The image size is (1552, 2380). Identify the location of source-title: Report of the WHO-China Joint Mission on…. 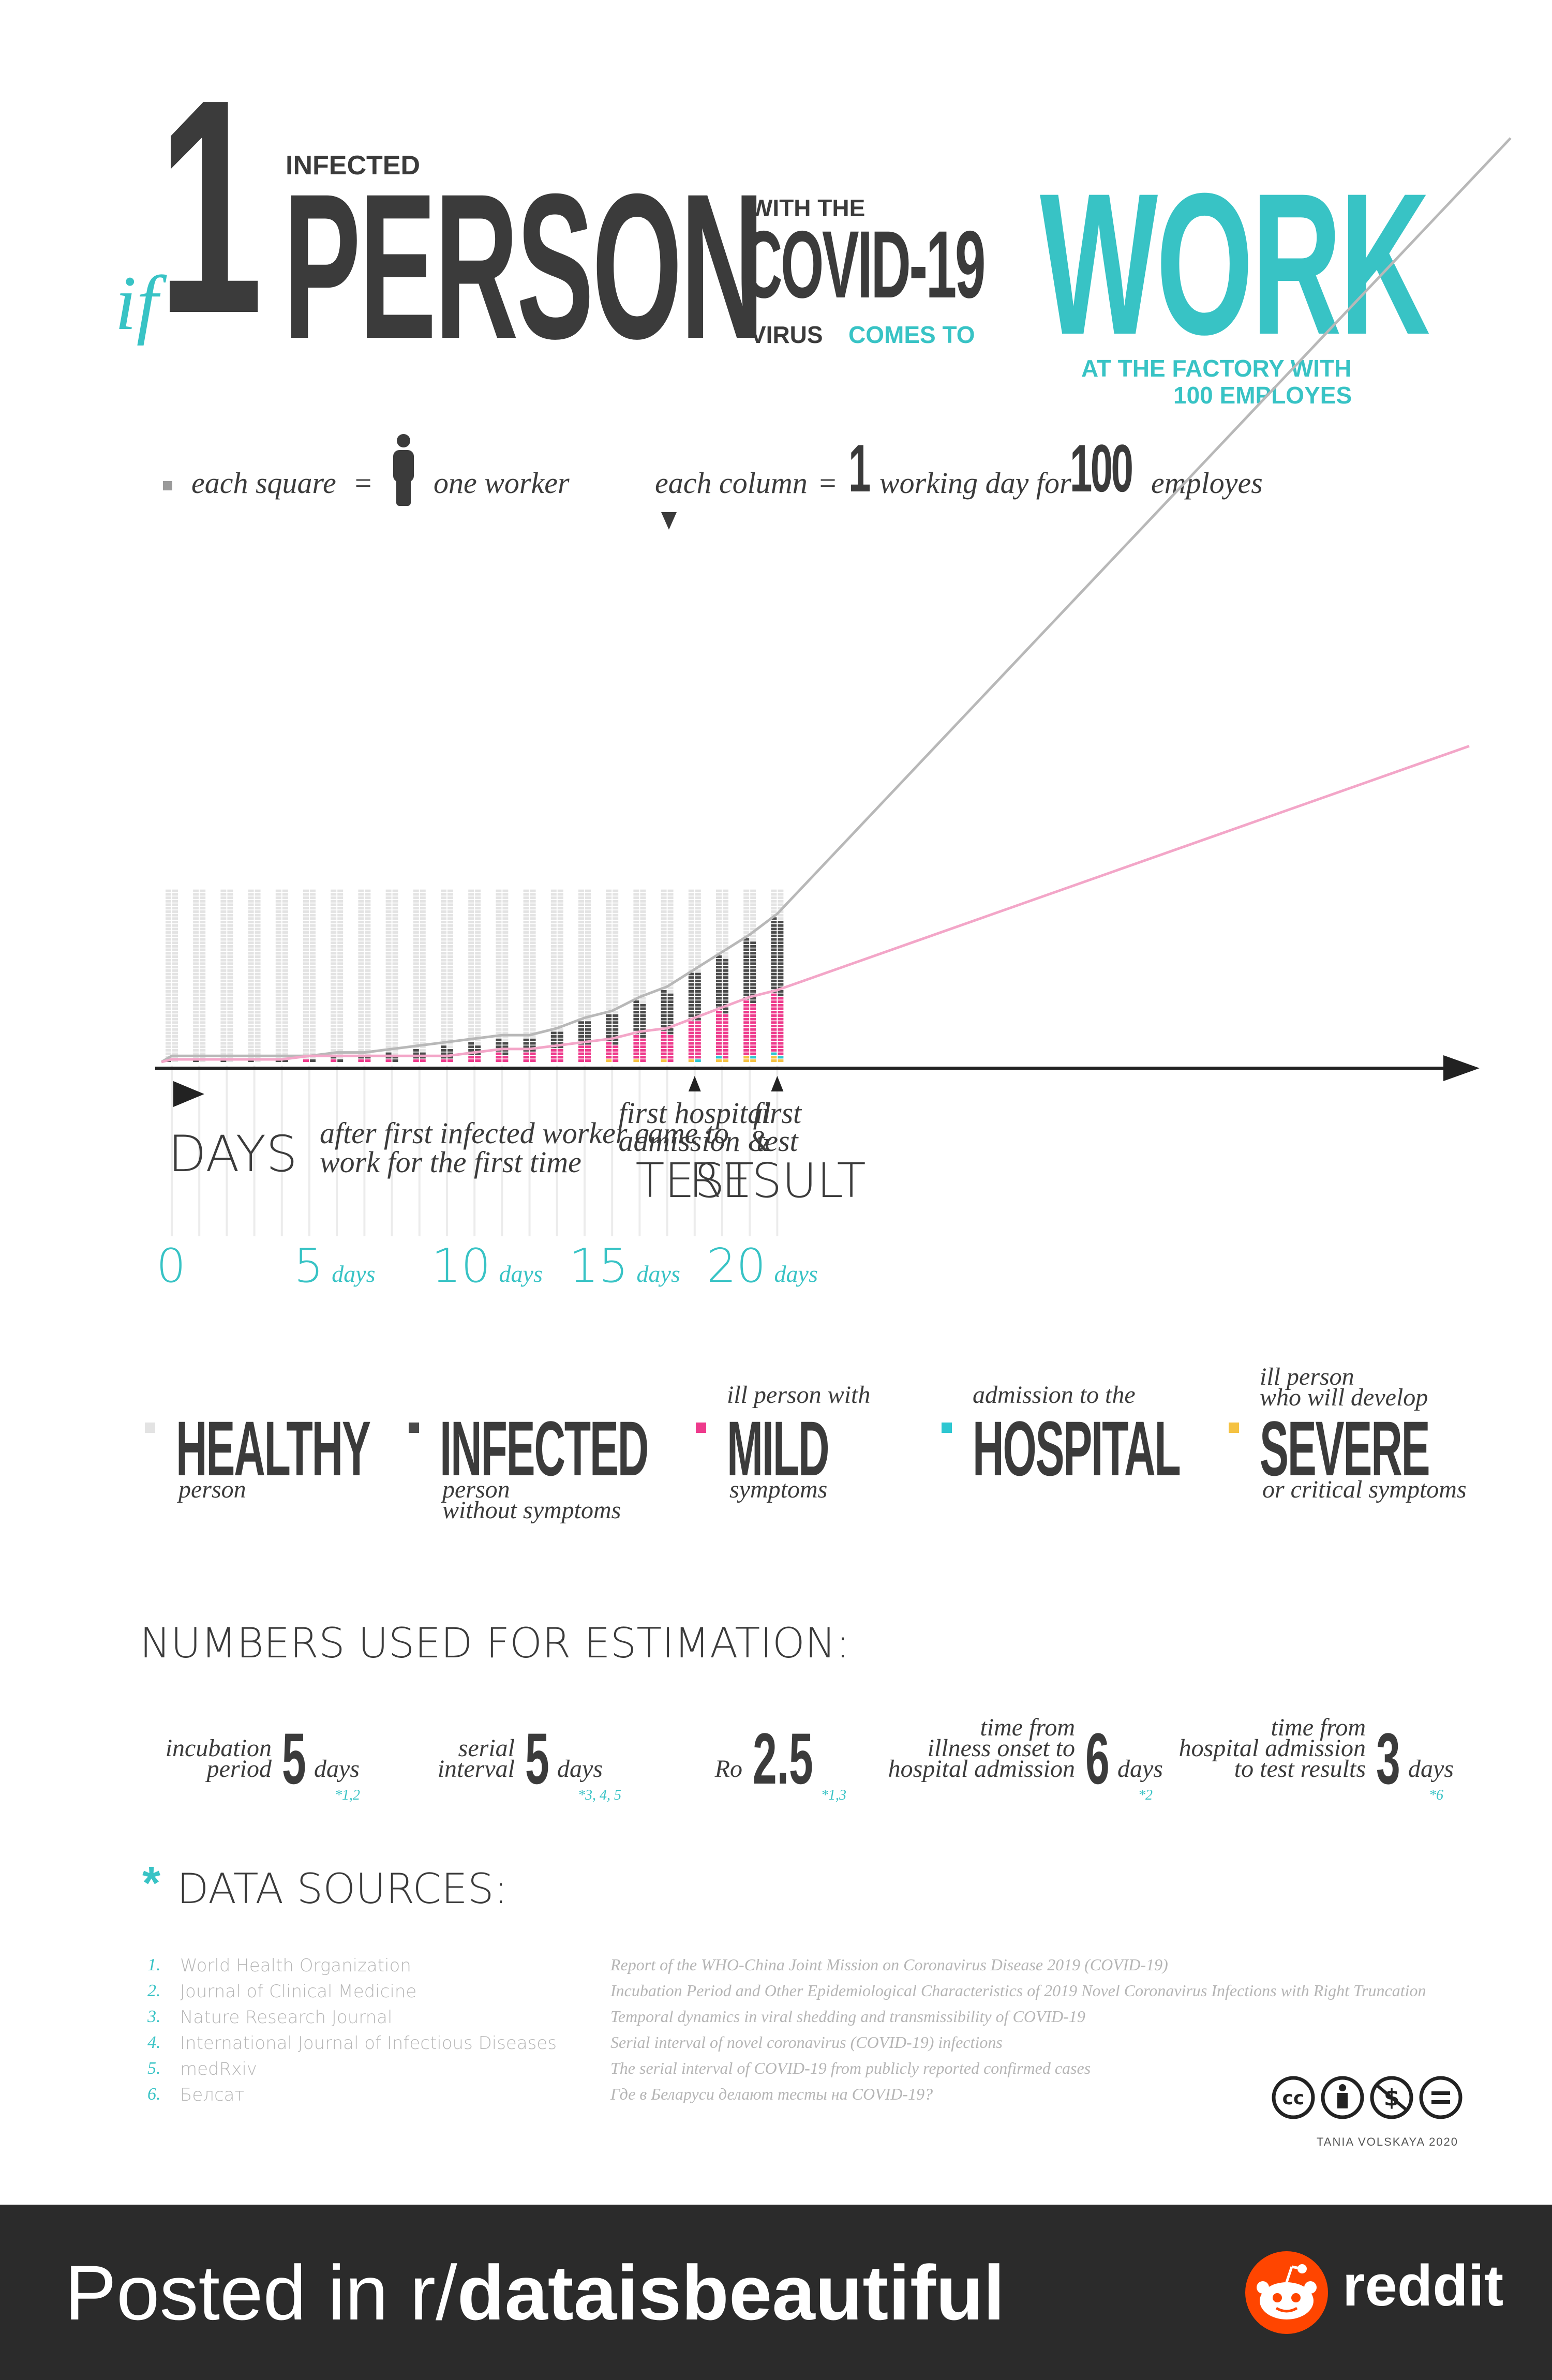
(889, 1964).